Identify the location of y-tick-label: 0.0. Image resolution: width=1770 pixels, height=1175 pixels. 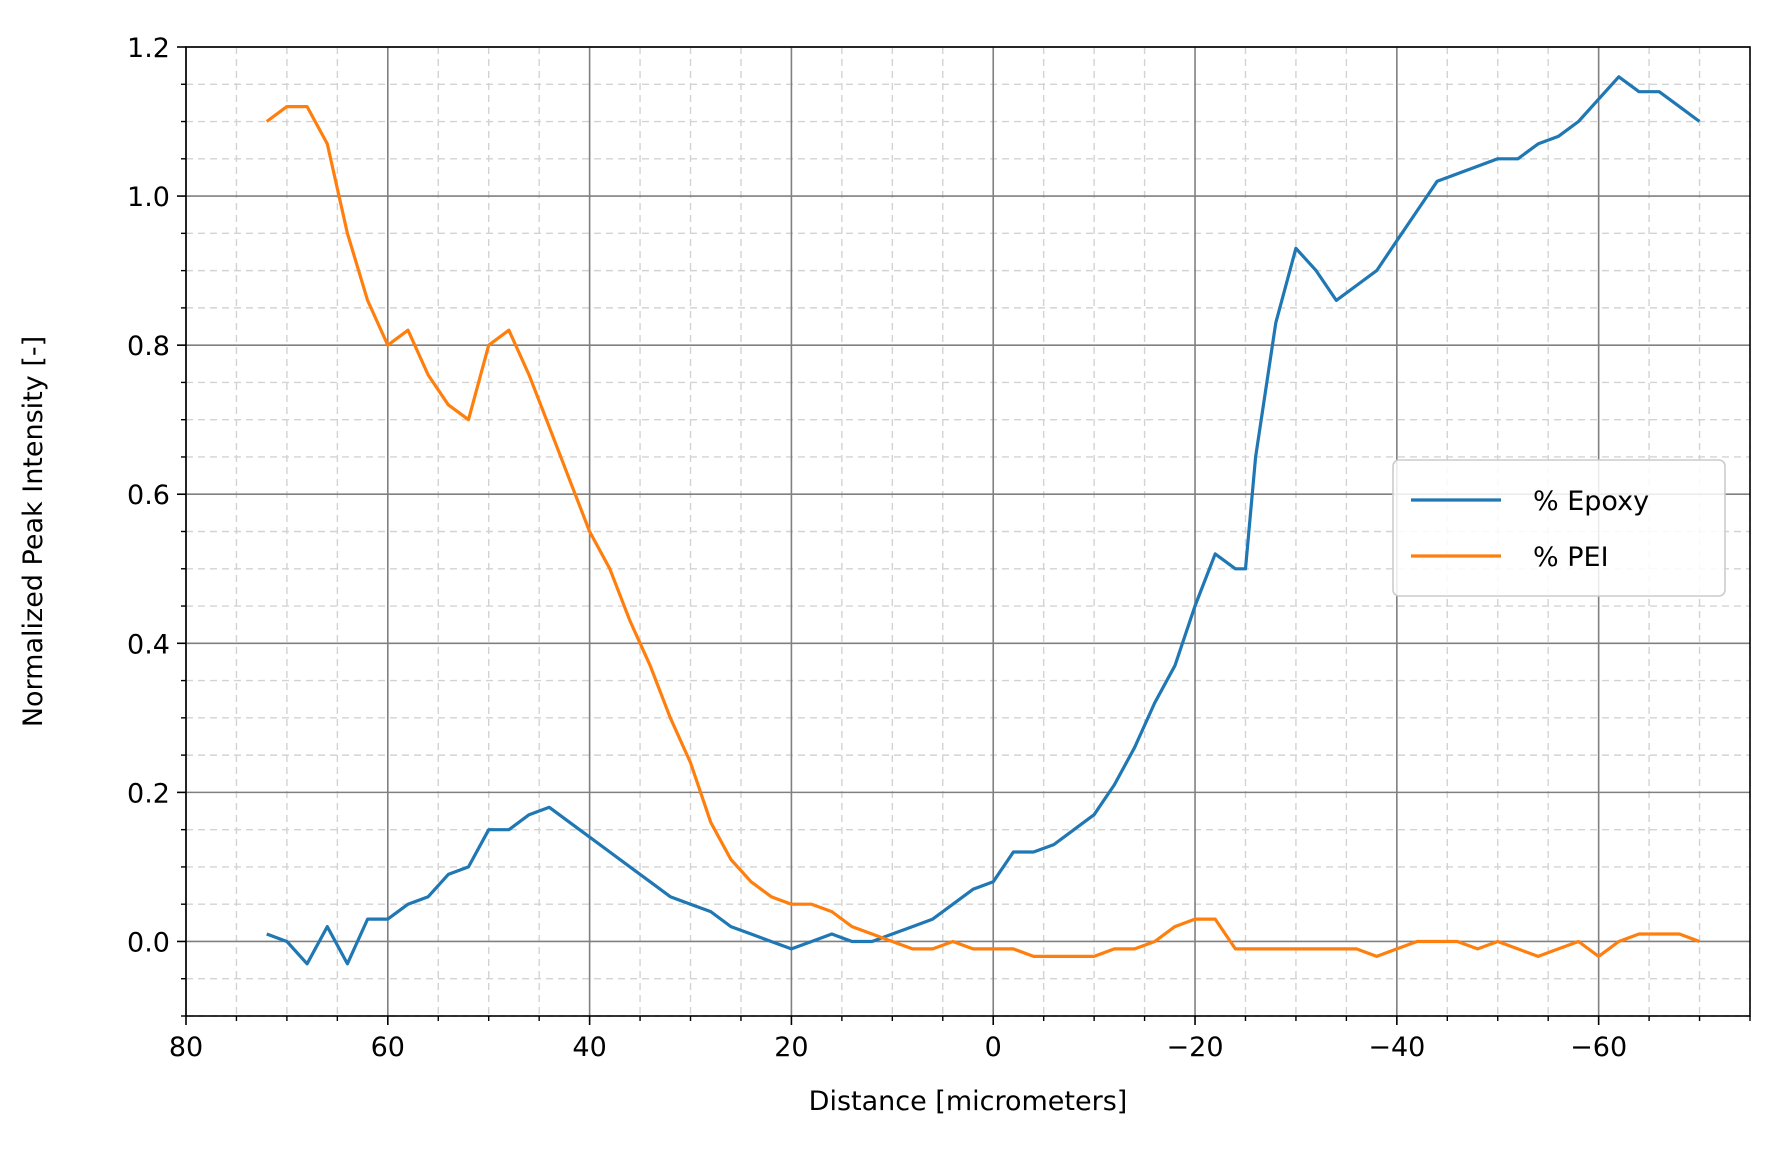
(148, 942).